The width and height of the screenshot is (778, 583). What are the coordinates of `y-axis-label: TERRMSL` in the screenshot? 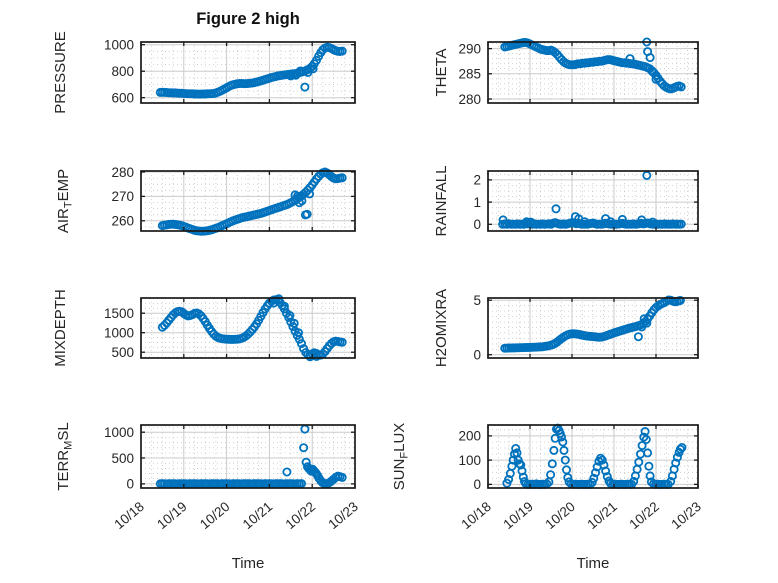 It's located at (65, 456).